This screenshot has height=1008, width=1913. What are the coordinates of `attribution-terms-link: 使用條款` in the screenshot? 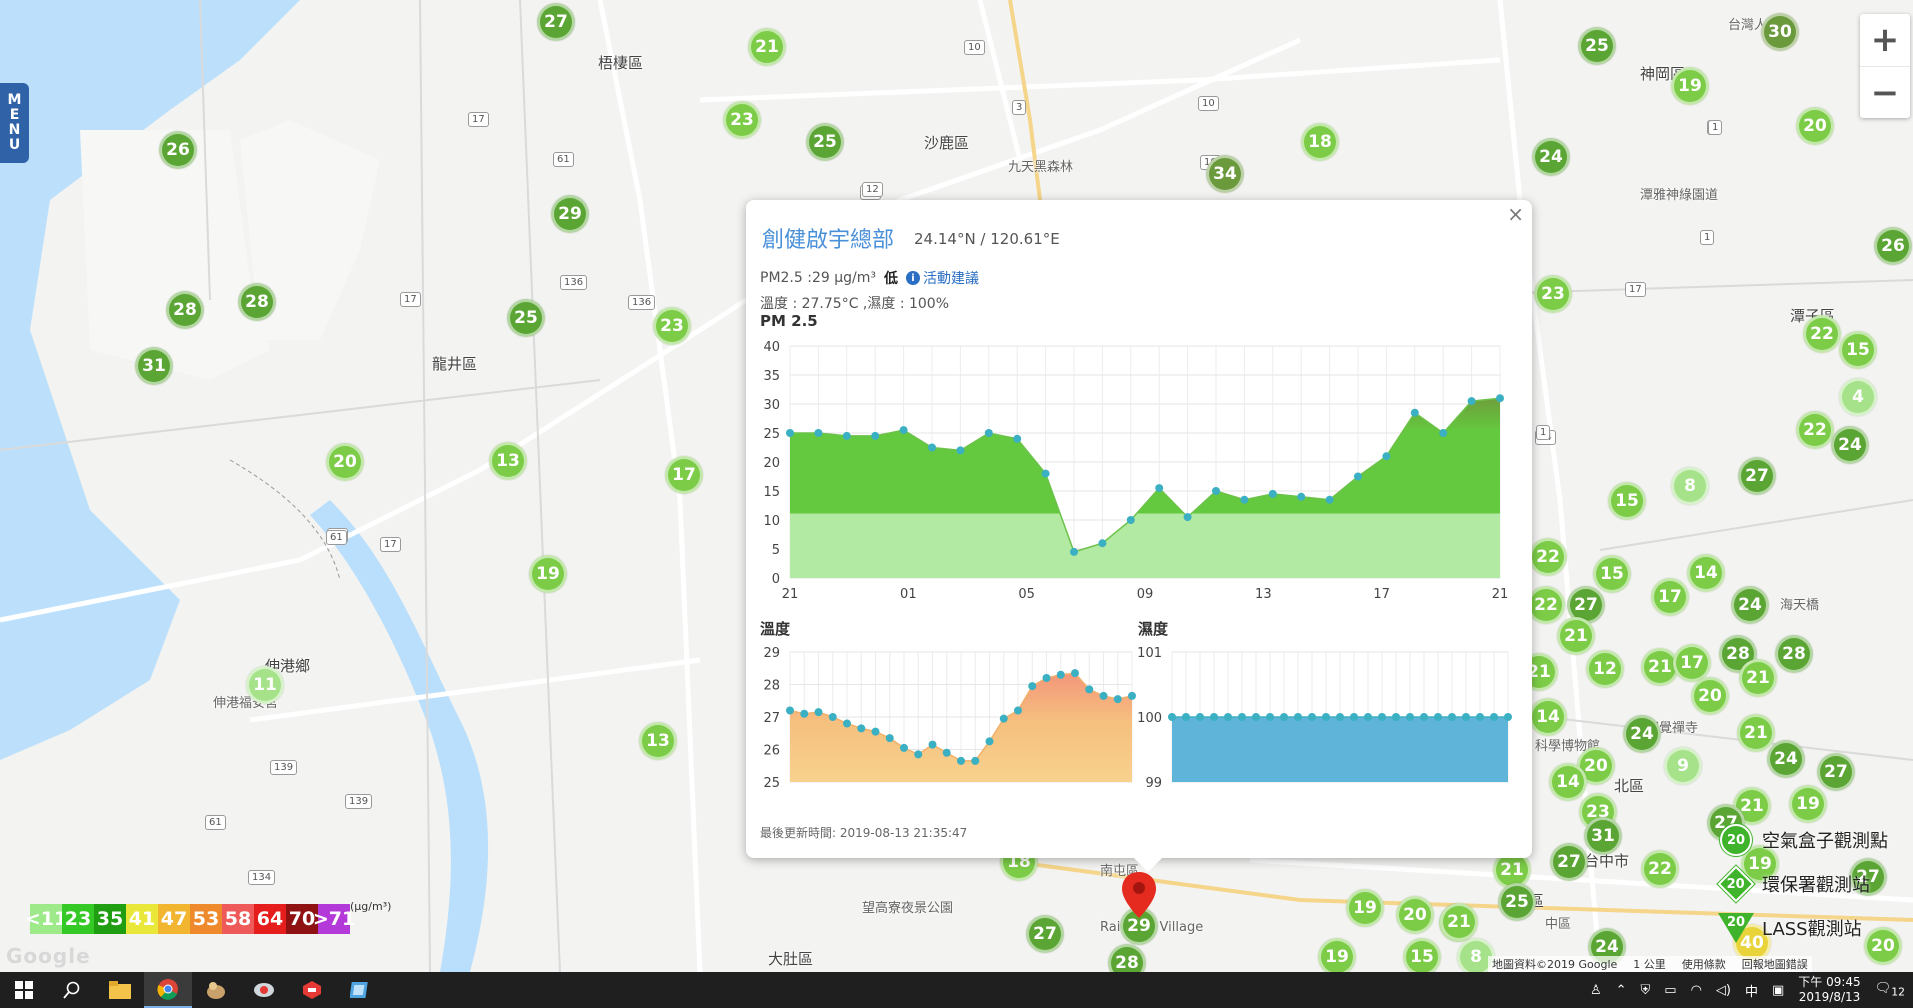 It's located at (1703, 964).